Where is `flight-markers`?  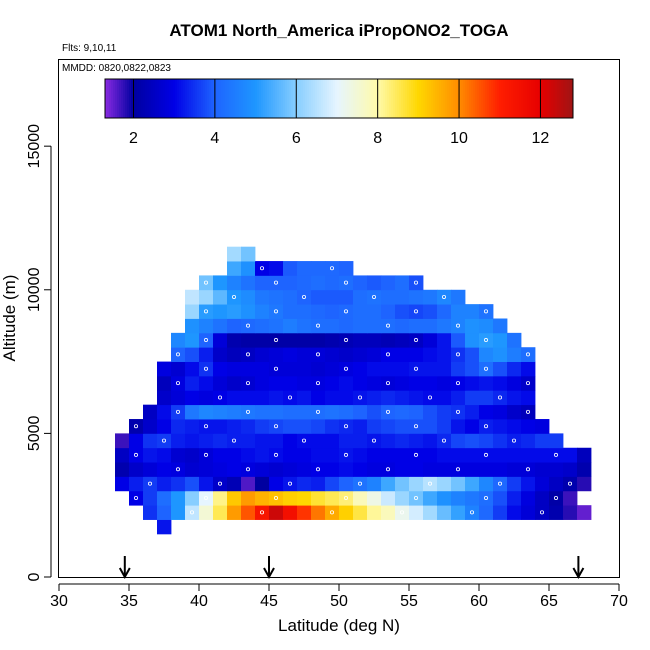
flight-markers is located at coordinates (351, 568).